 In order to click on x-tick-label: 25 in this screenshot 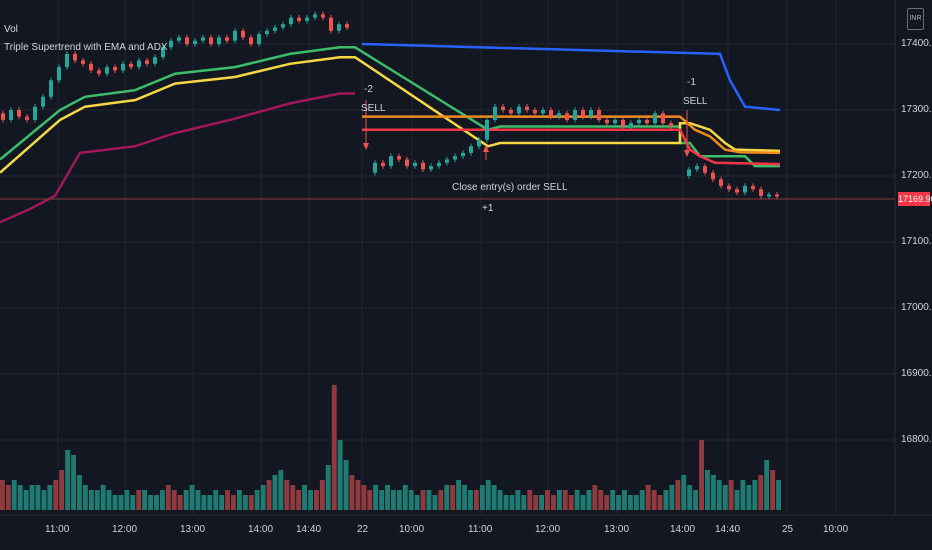, I will do `click(788, 529)`.